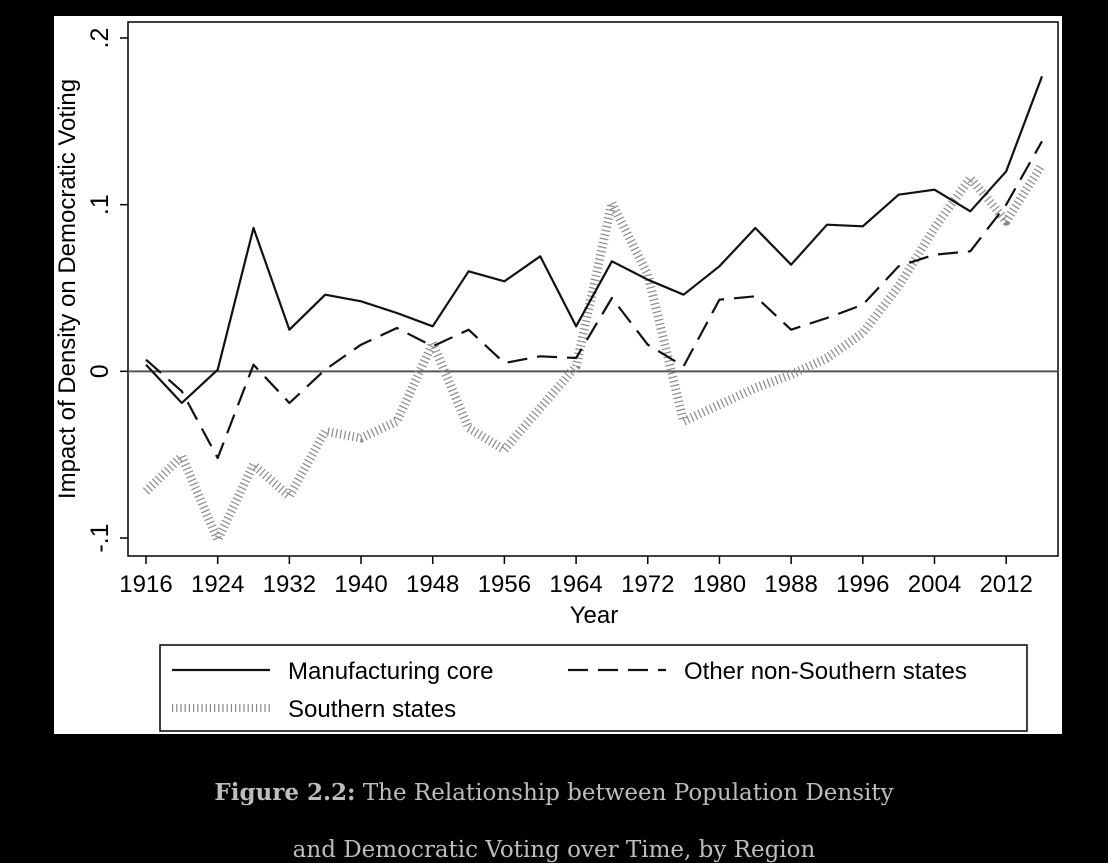 This screenshot has height=863, width=1108. I want to click on legend-box, so click(593, 688).